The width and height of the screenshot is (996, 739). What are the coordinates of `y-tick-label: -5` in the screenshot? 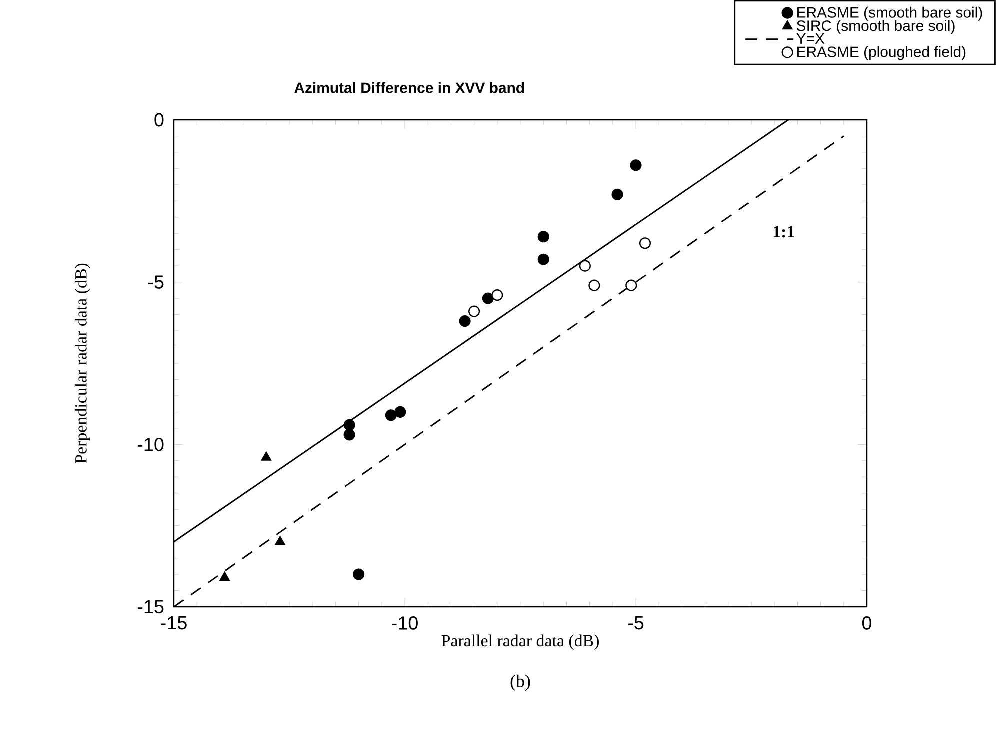 It's located at (156, 282).